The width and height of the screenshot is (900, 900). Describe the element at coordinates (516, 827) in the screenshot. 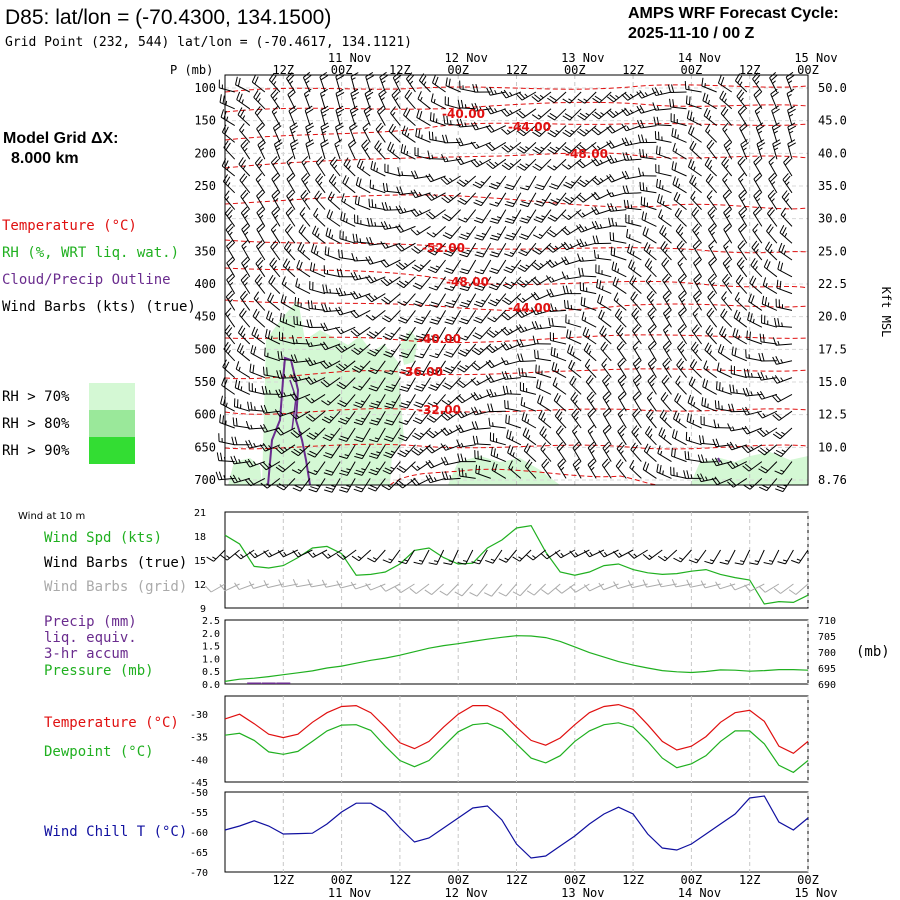

I see `wind-chill-line` at that location.